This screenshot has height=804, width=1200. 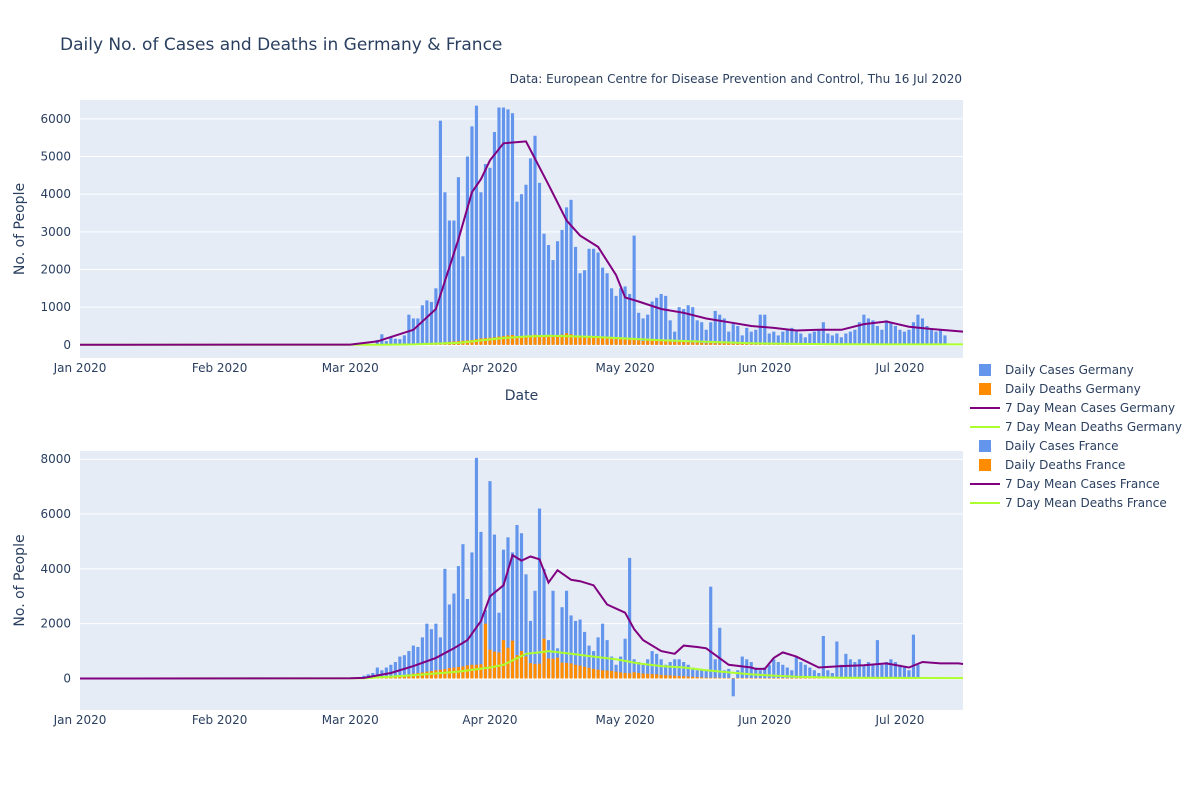 What do you see at coordinates (1065, 484) in the screenshot?
I see `legend-item: 7 Day Mean Cases France` at bounding box center [1065, 484].